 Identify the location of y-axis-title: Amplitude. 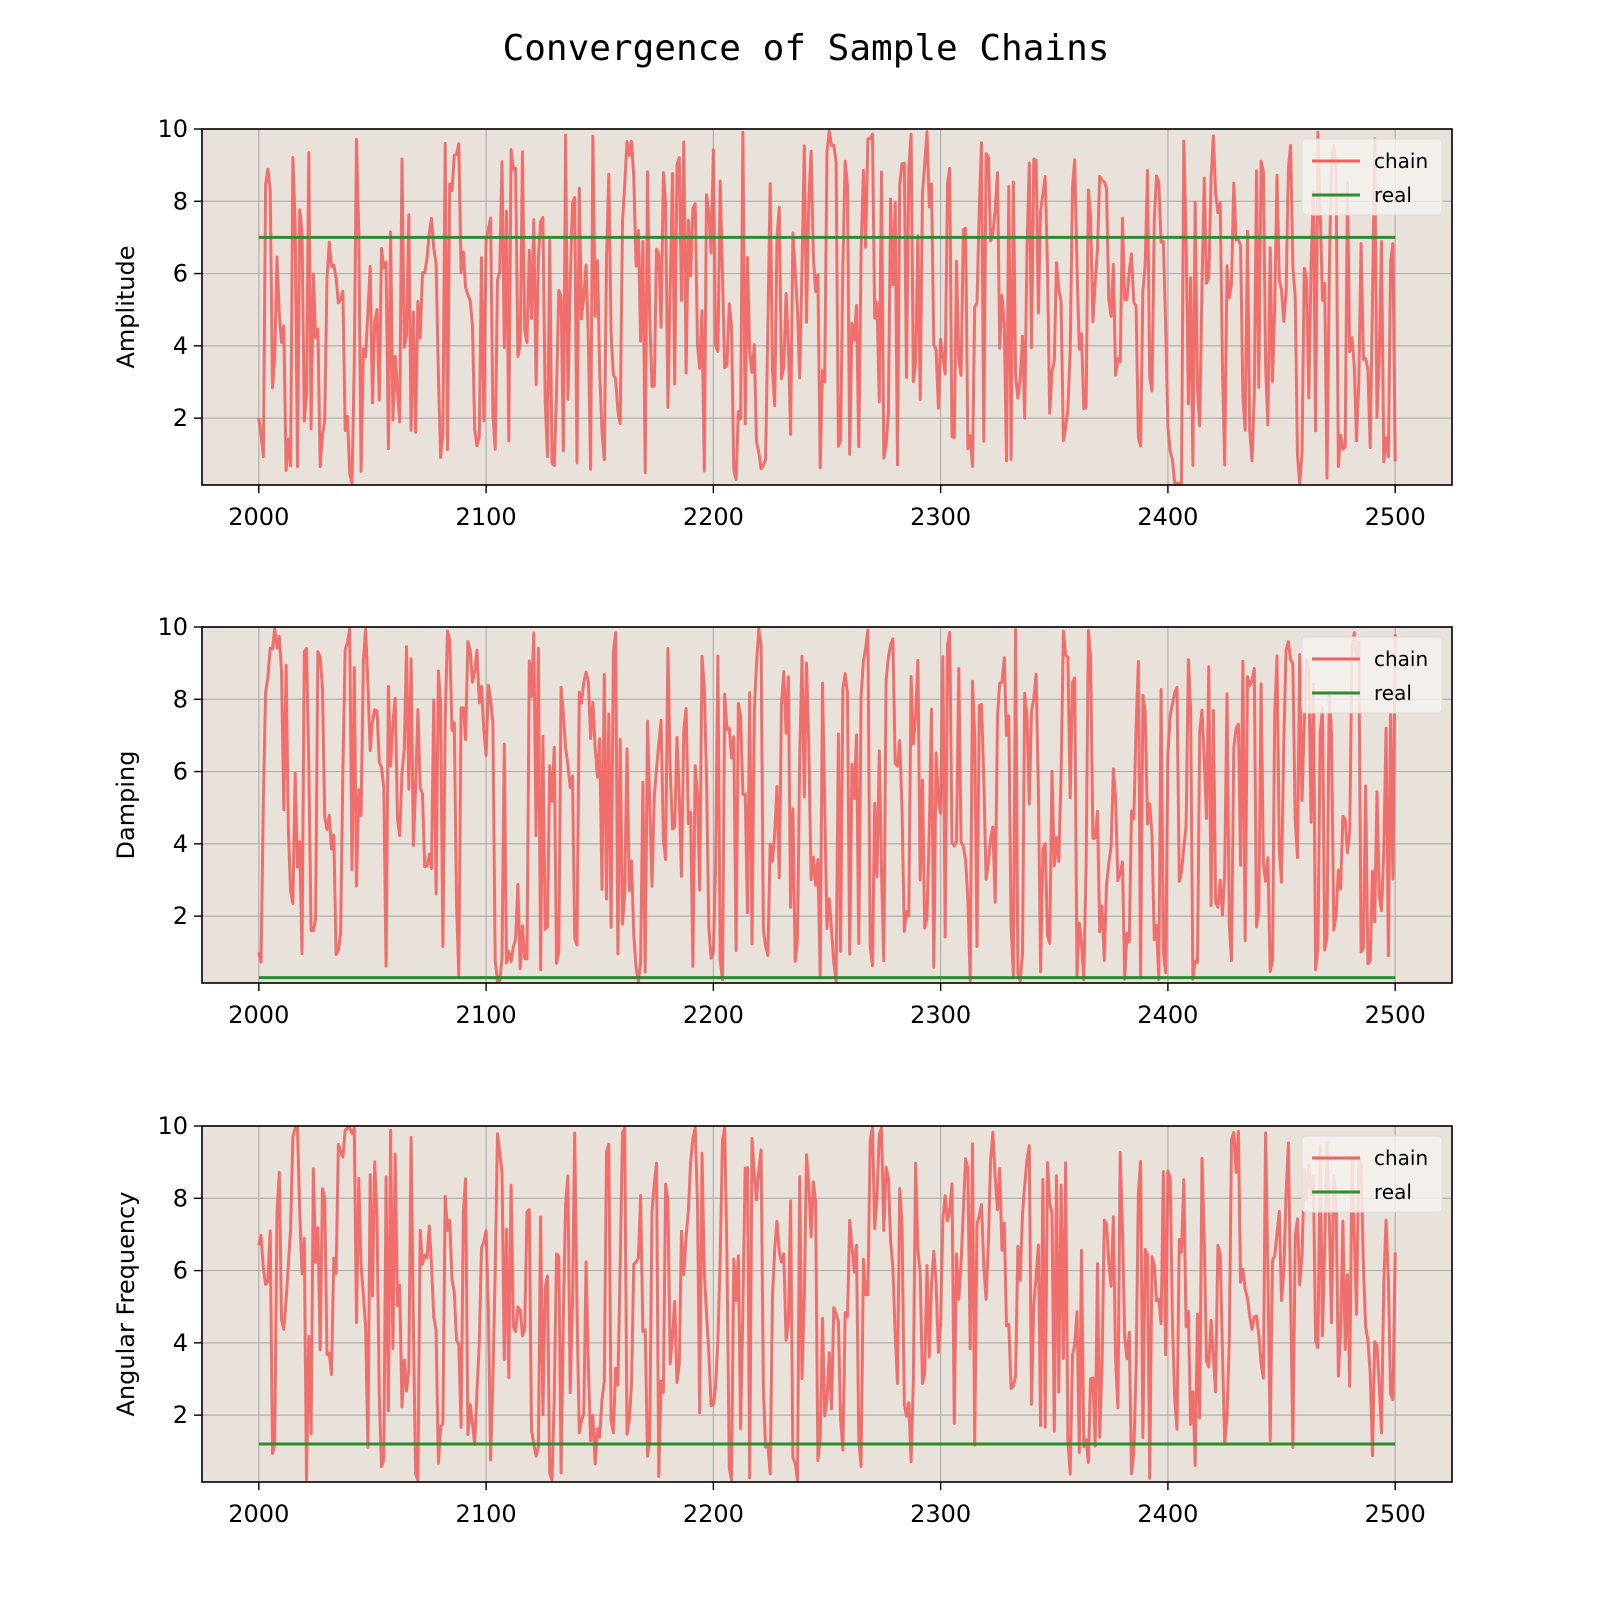
(126, 307).